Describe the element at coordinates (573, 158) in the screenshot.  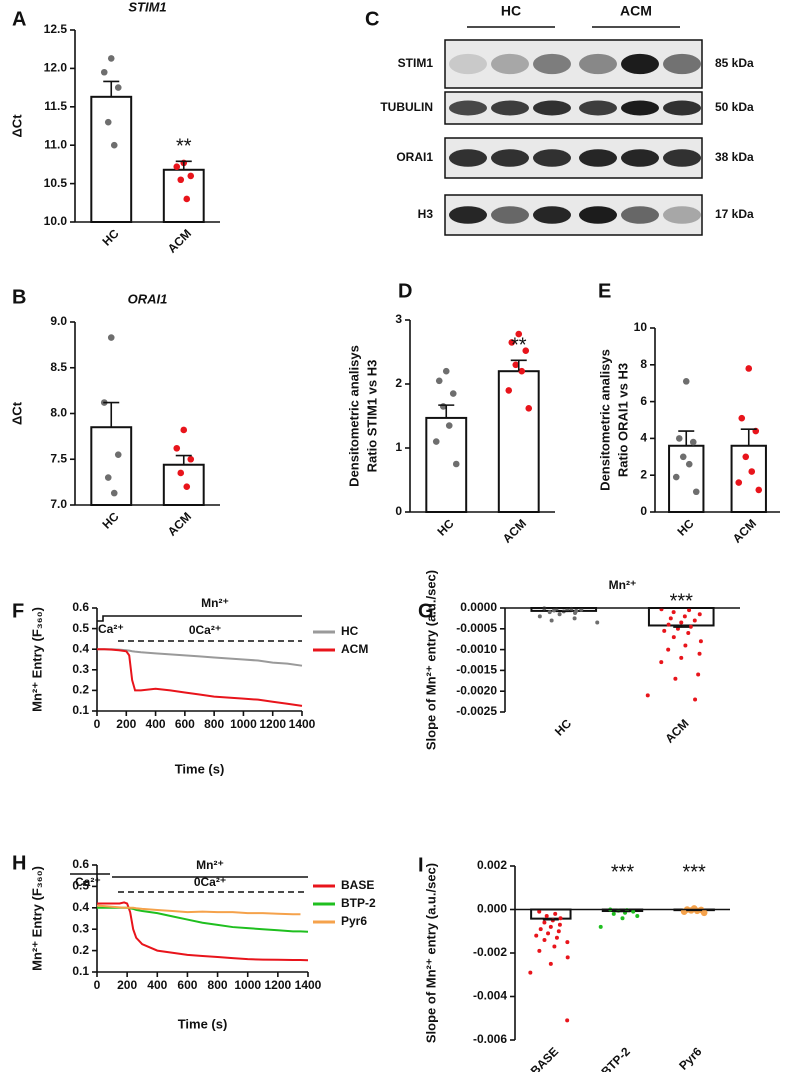
I see `blot-frame` at that location.